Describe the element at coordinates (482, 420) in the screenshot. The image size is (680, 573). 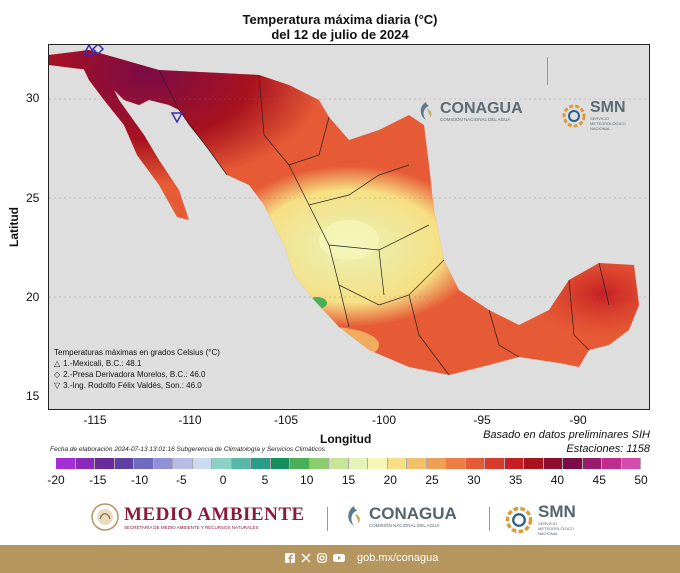
I see `x-tick--95: -95` at that location.